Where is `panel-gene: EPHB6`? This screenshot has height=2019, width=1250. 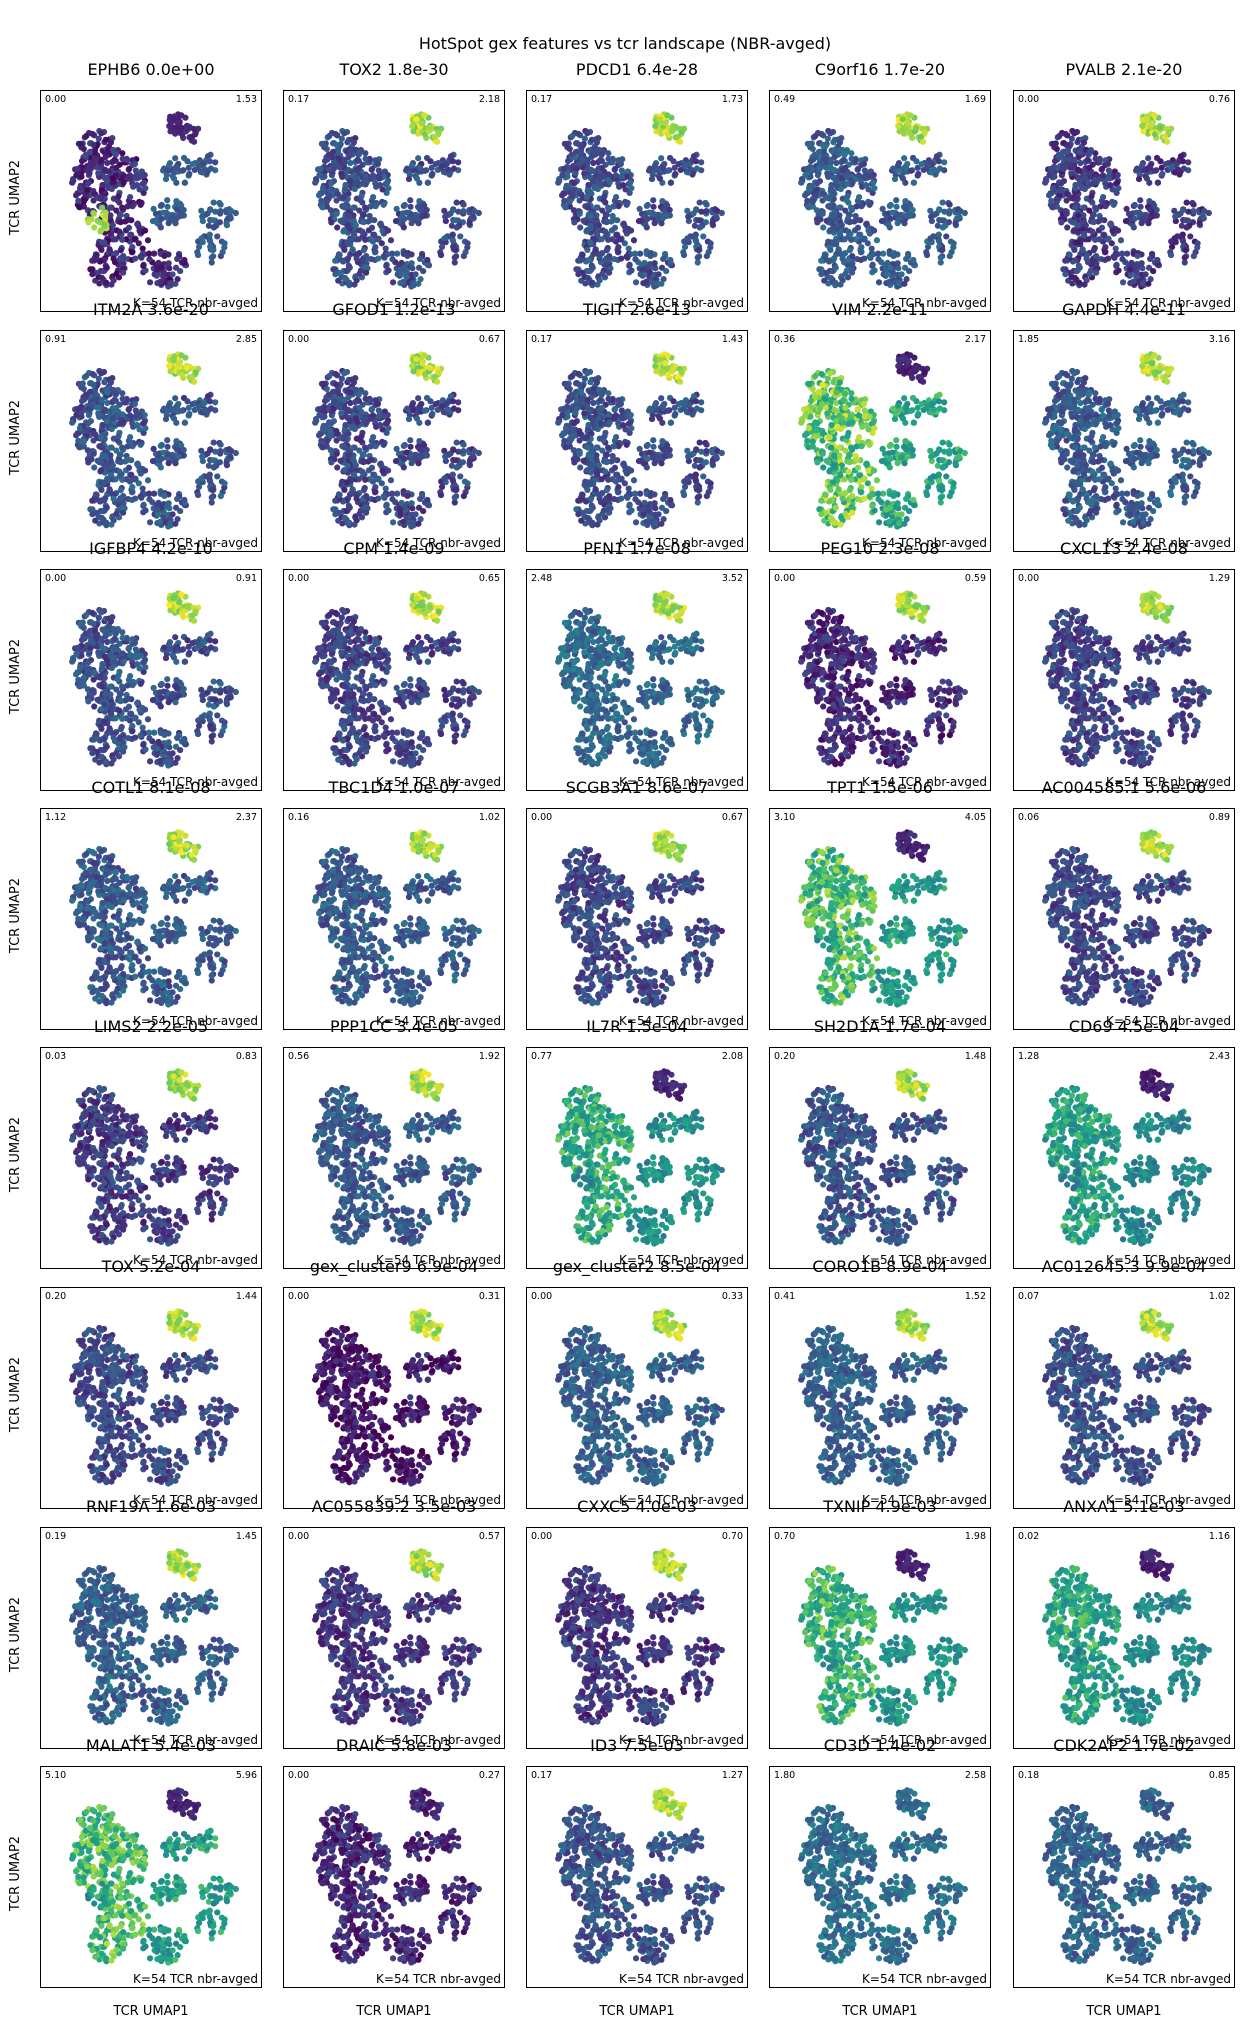 panel-gene: EPHB6 is located at coordinates (113, 69).